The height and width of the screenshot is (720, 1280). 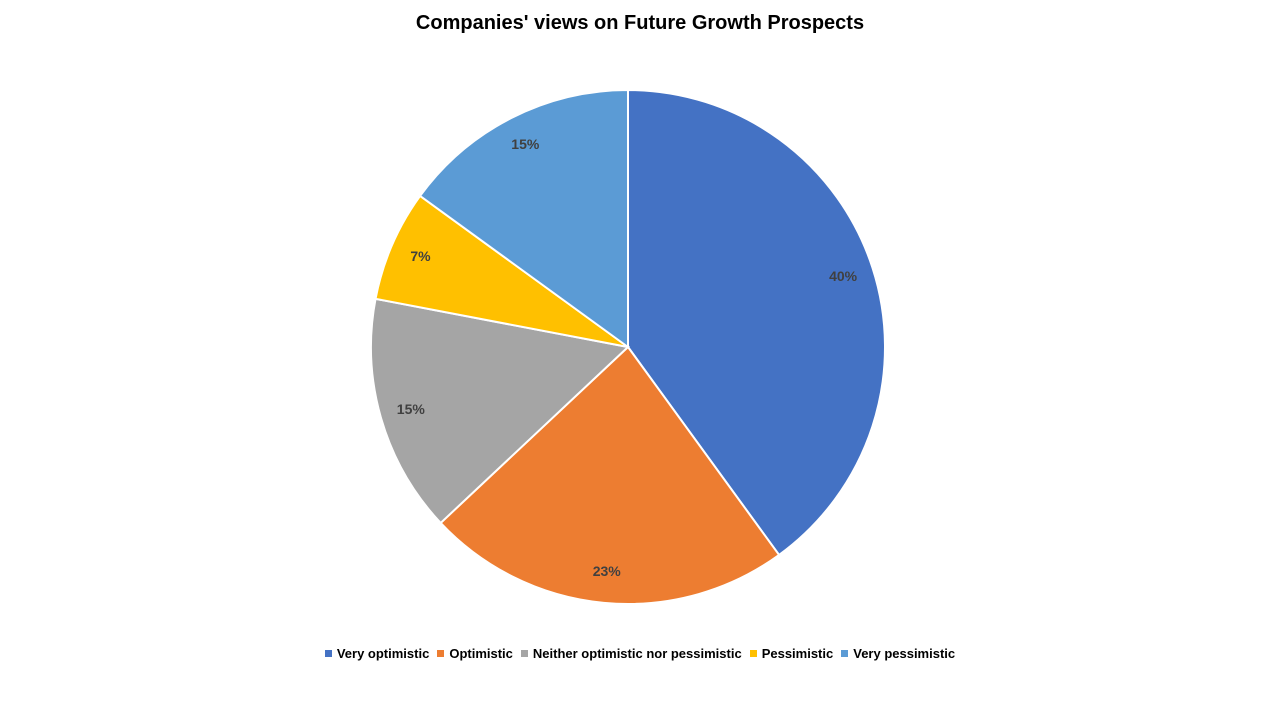 I want to click on legend-item: Very optimistic, so click(x=377, y=653).